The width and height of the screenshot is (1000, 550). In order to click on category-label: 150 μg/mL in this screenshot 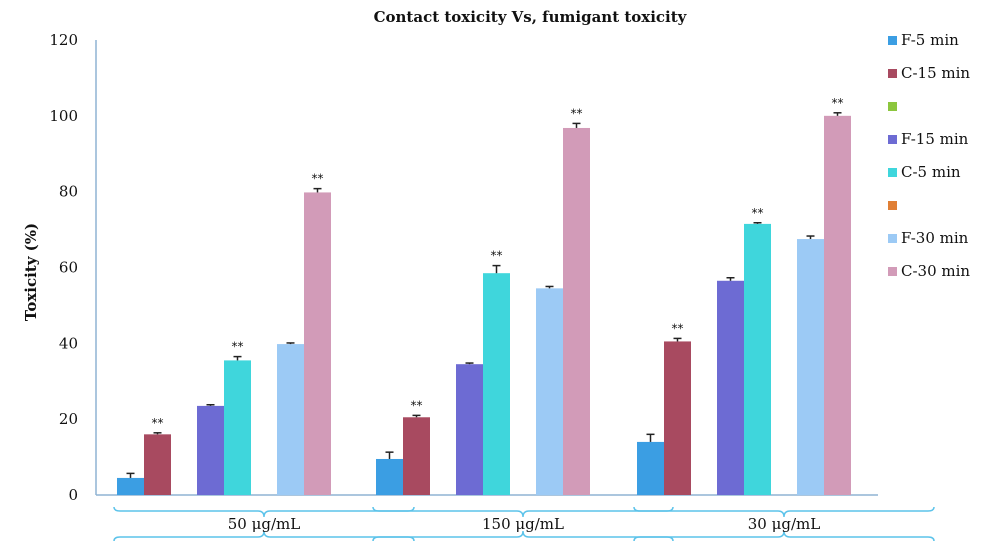, I will do `click(523, 524)`.